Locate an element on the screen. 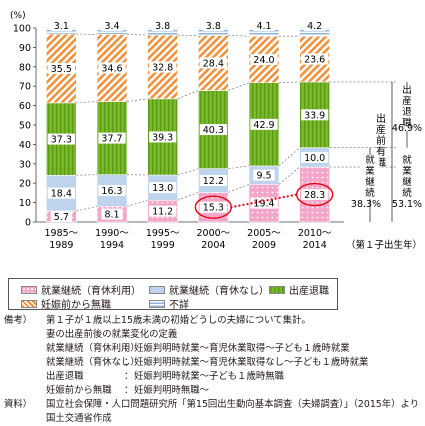 The height and width of the screenshot is (426, 425). legend-label: 妊娠前から無職 is located at coordinates (76, 303).